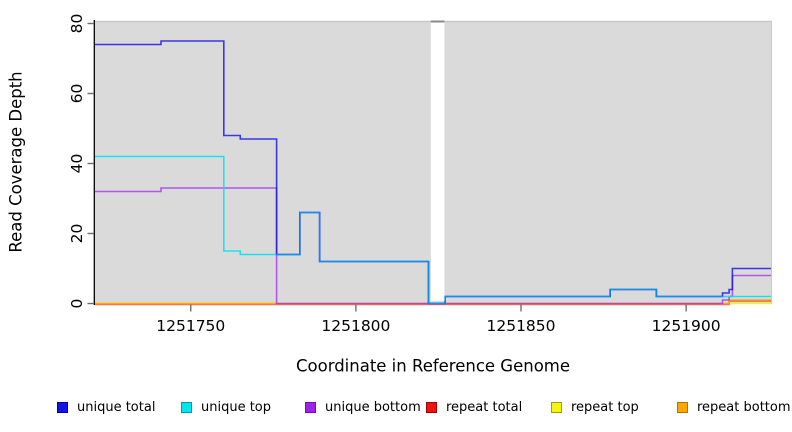 The image size is (792, 432). I want to click on y-axis-title: Read Coverage Depth, so click(16, 162).